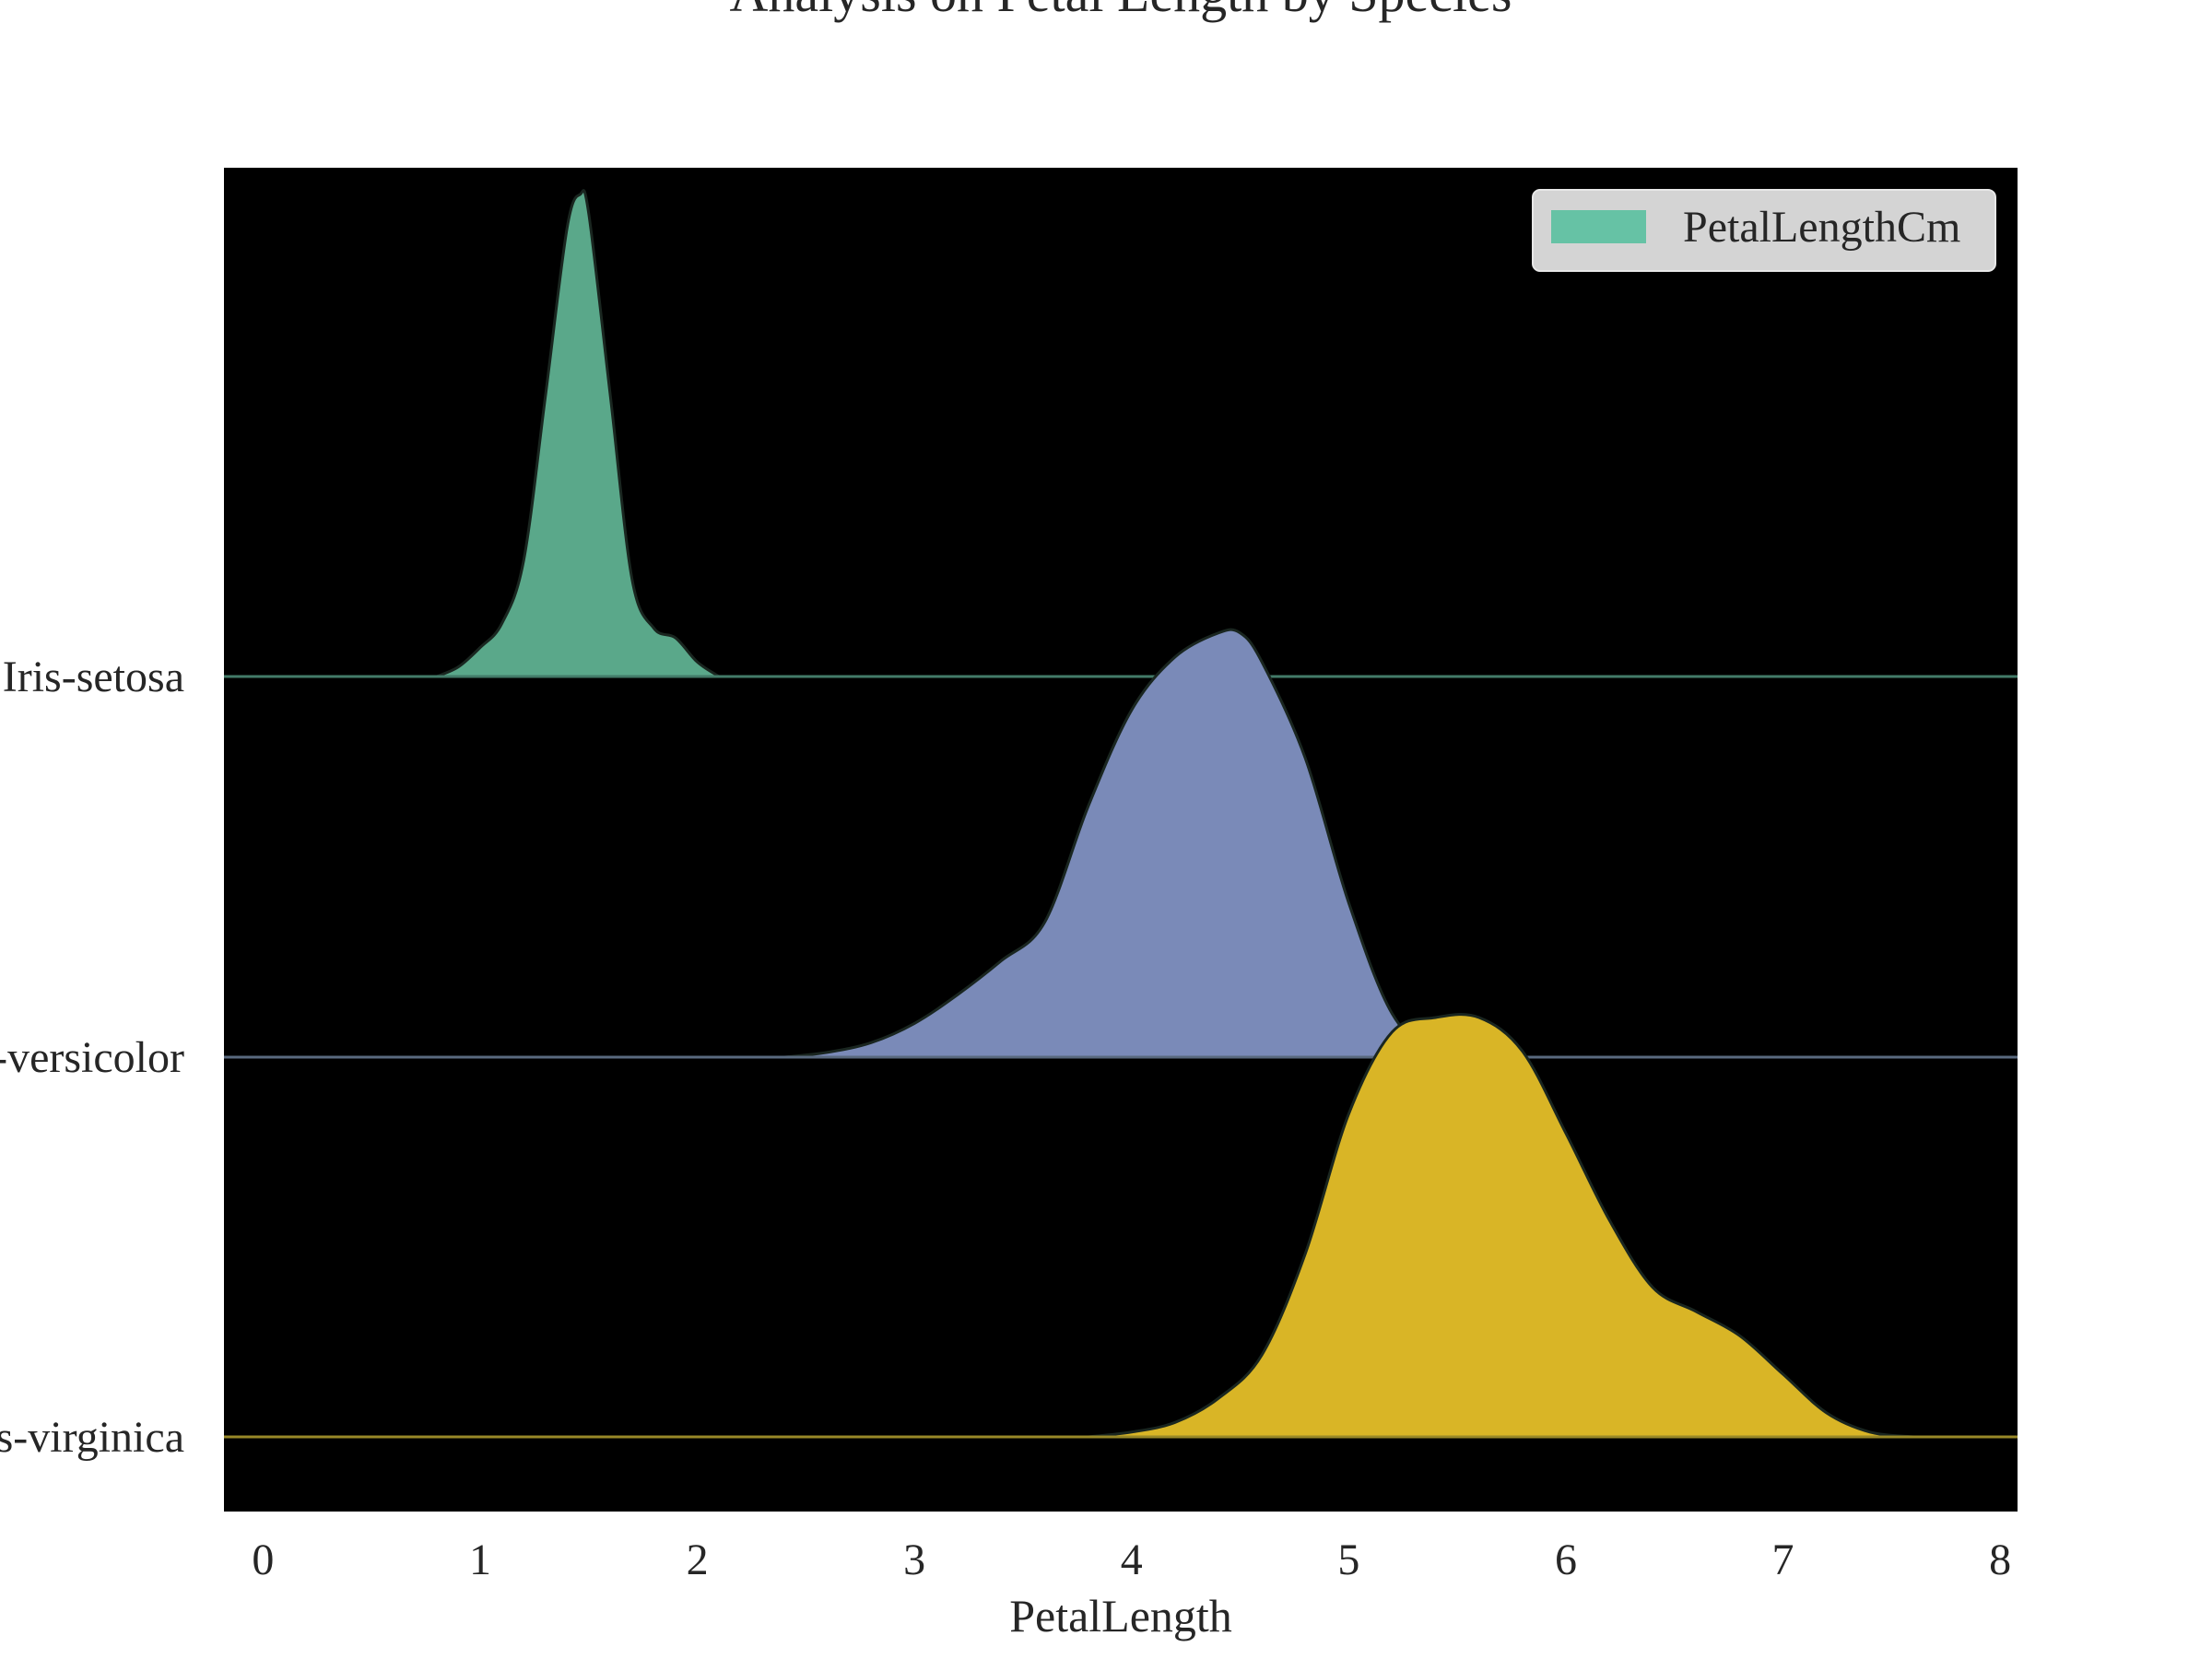 The image size is (2212, 1659). I want to click on category-label: Iris-versicolor, so click(92, 1057).